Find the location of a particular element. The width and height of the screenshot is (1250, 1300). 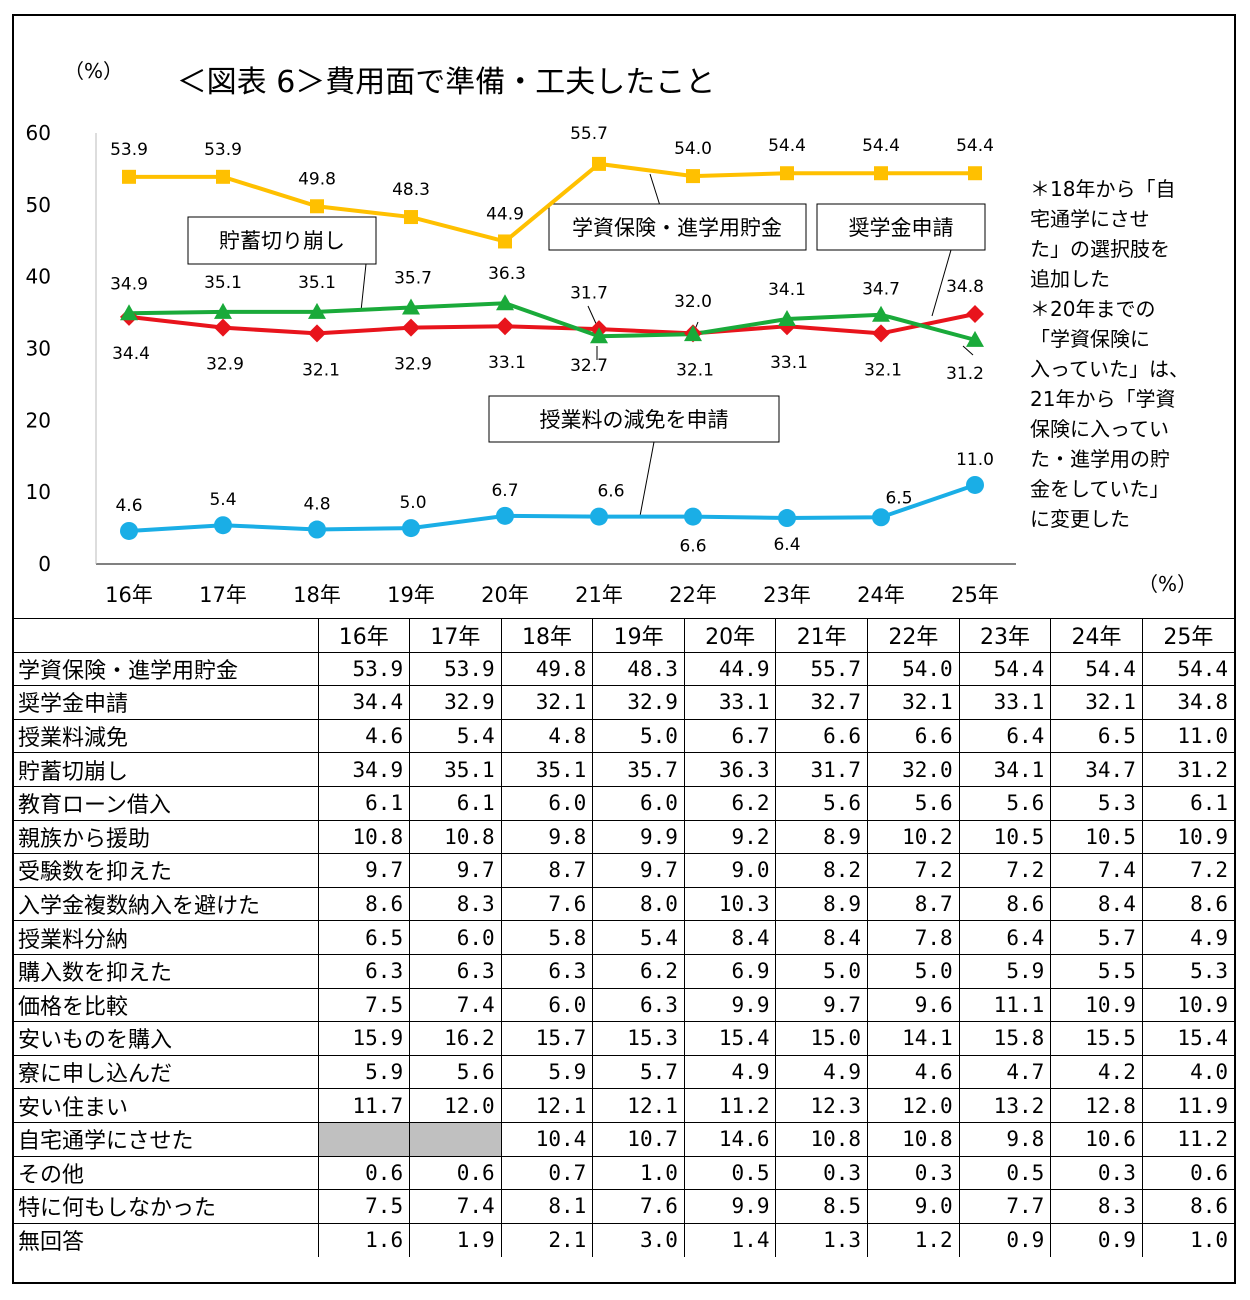

table-cell: 8.1 is located at coordinates (547, 1206).